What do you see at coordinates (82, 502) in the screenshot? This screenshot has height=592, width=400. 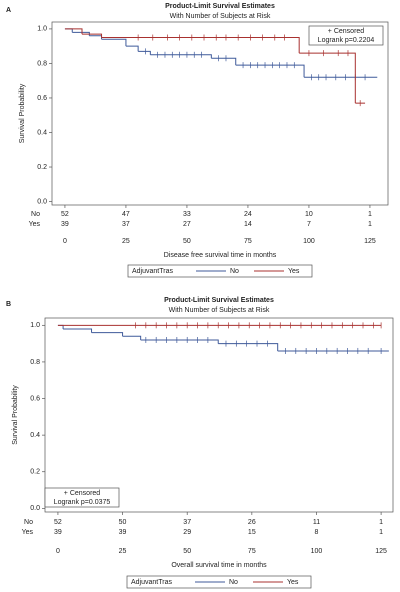 I see `logrank-note: Logrank p=0.0375` at bounding box center [82, 502].